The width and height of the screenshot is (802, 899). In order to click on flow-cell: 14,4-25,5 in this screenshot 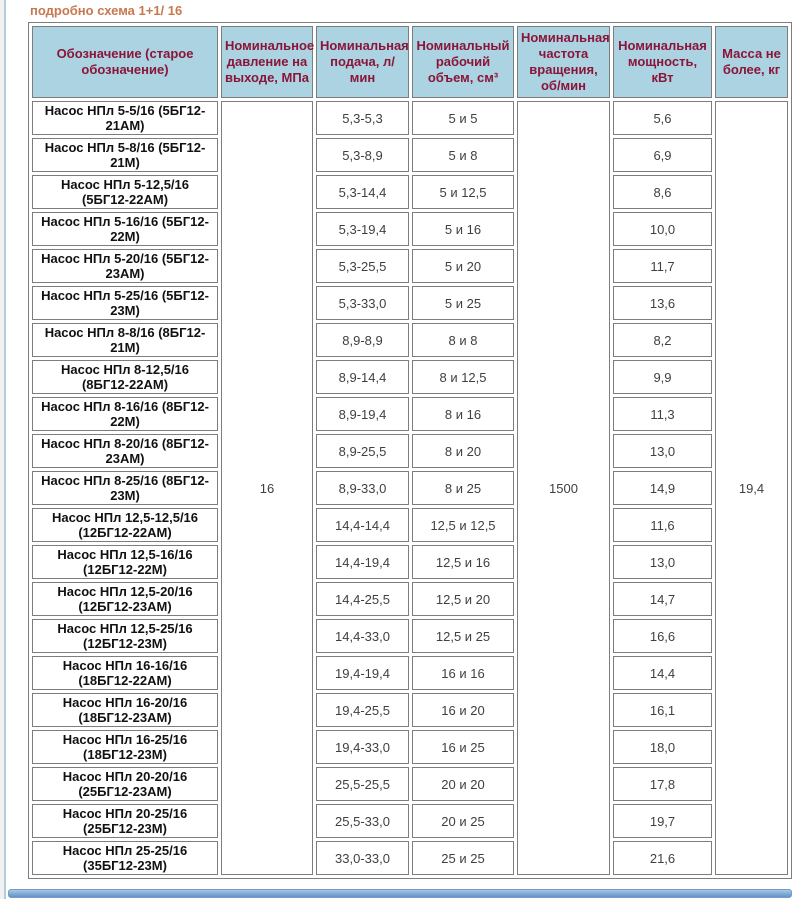, I will do `click(362, 599)`.